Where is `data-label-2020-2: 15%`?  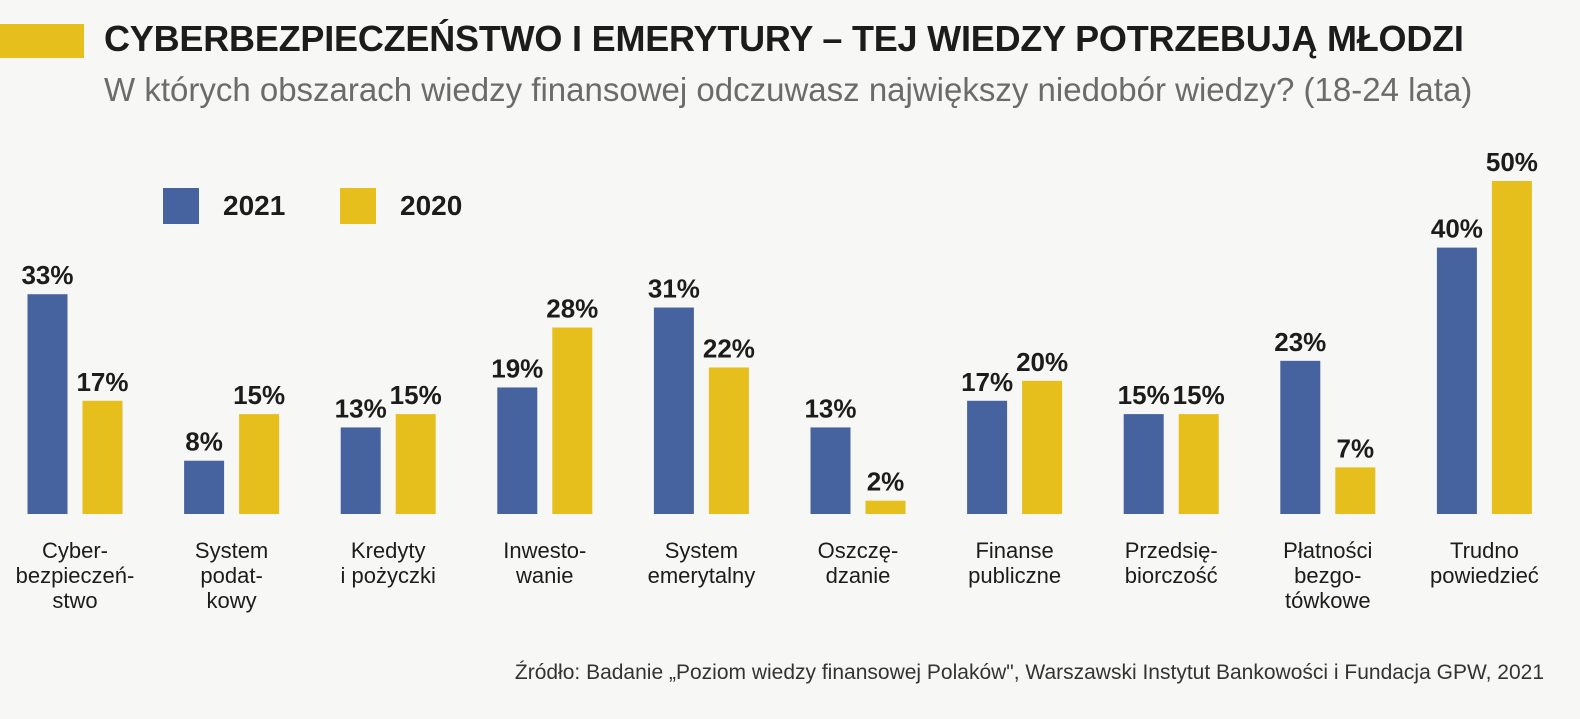 data-label-2020-2: 15% is located at coordinates (416, 395).